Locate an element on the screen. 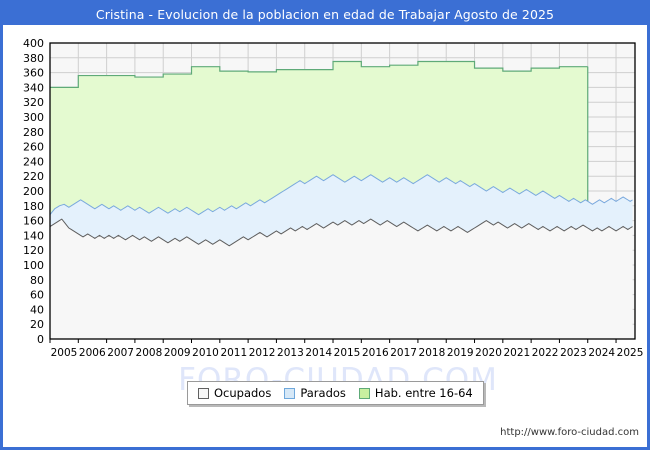 The height and width of the screenshot is (450, 650). svg-text: 180 is located at coordinates (33, 206).